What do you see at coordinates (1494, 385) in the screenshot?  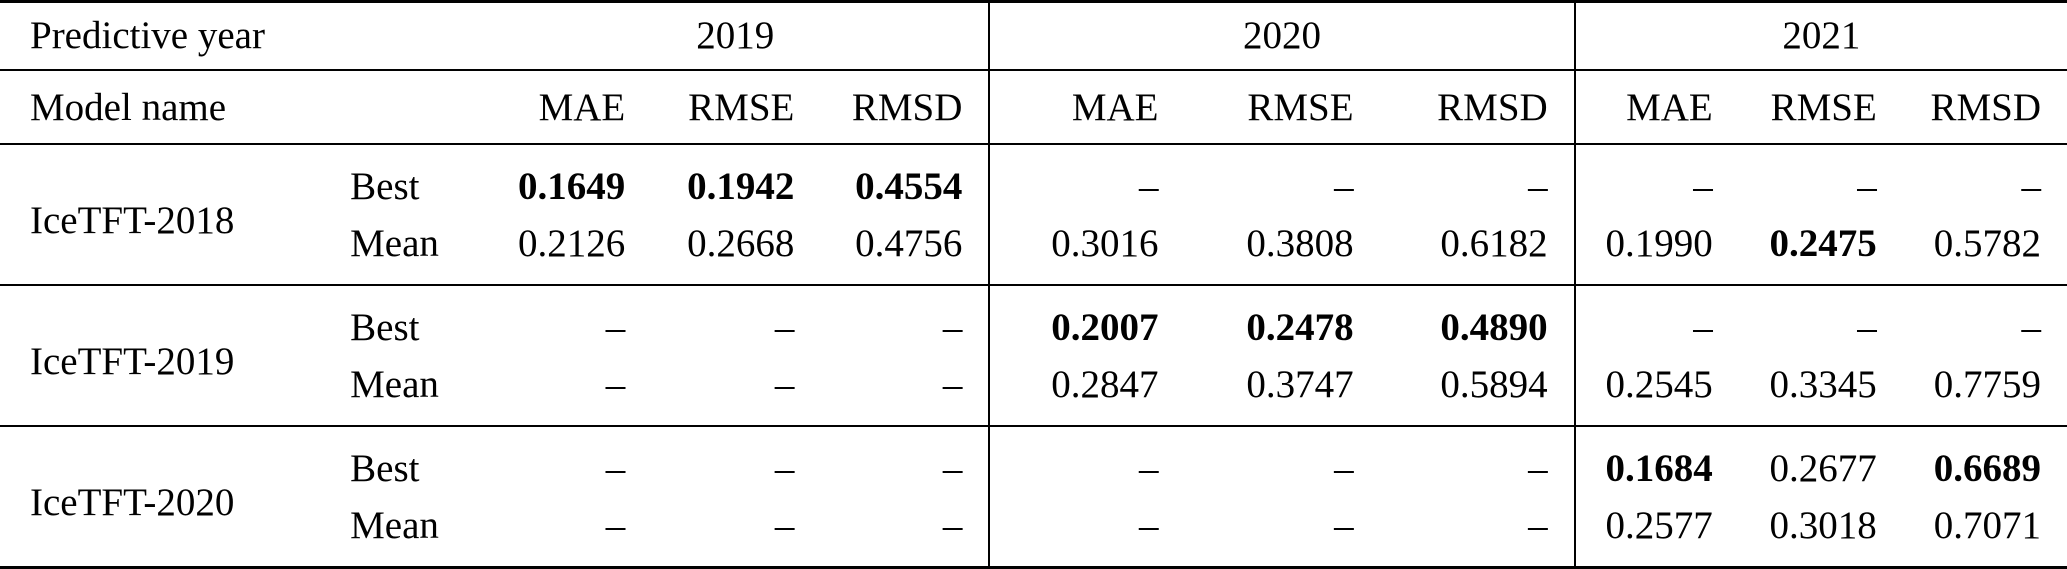 I see `value-cell: 0.5894` at bounding box center [1494, 385].